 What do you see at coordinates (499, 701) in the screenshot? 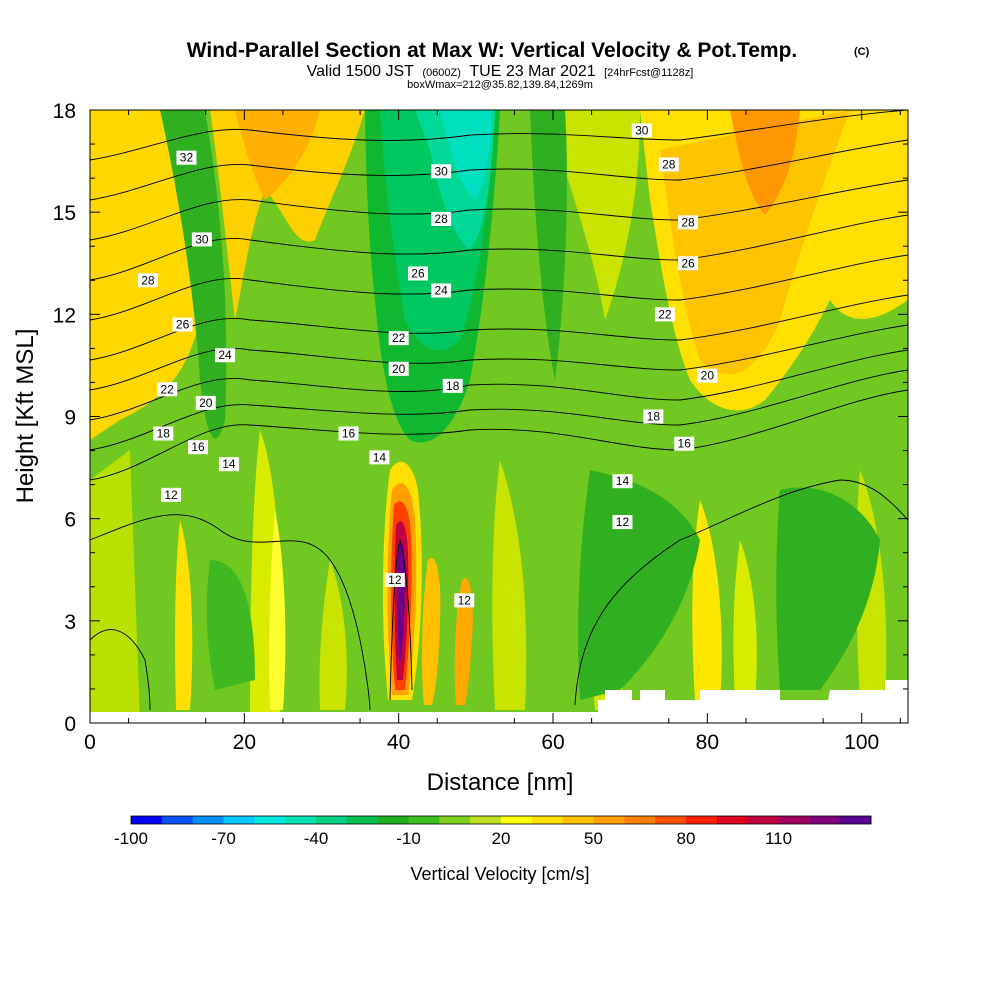
I see `terrain` at bounding box center [499, 701].